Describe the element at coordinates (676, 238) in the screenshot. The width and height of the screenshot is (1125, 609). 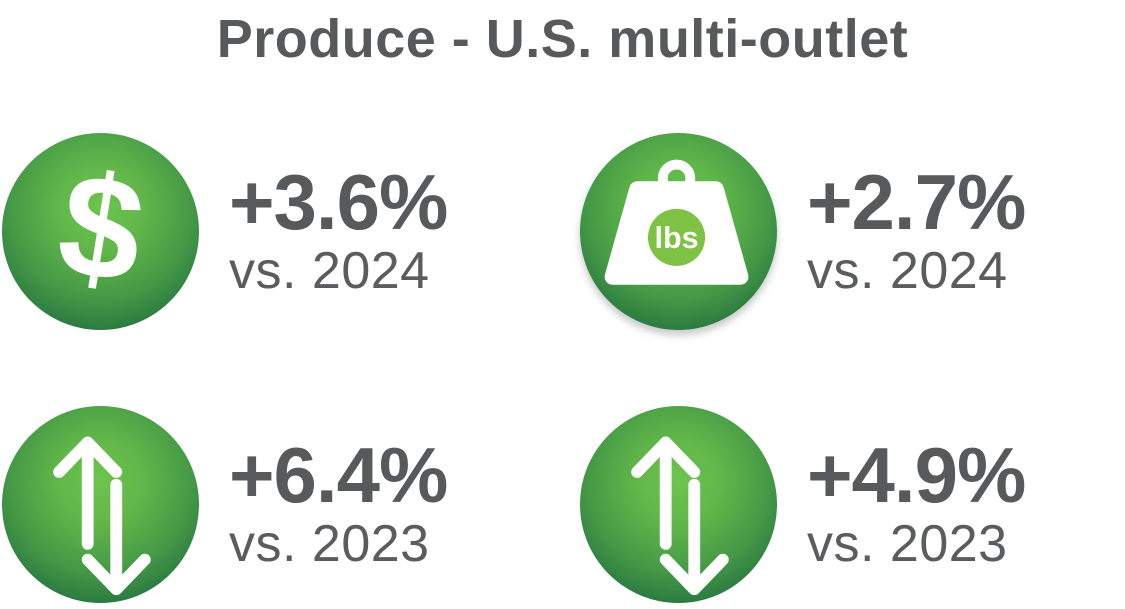
I see `lbs-label: lbs` at that location.